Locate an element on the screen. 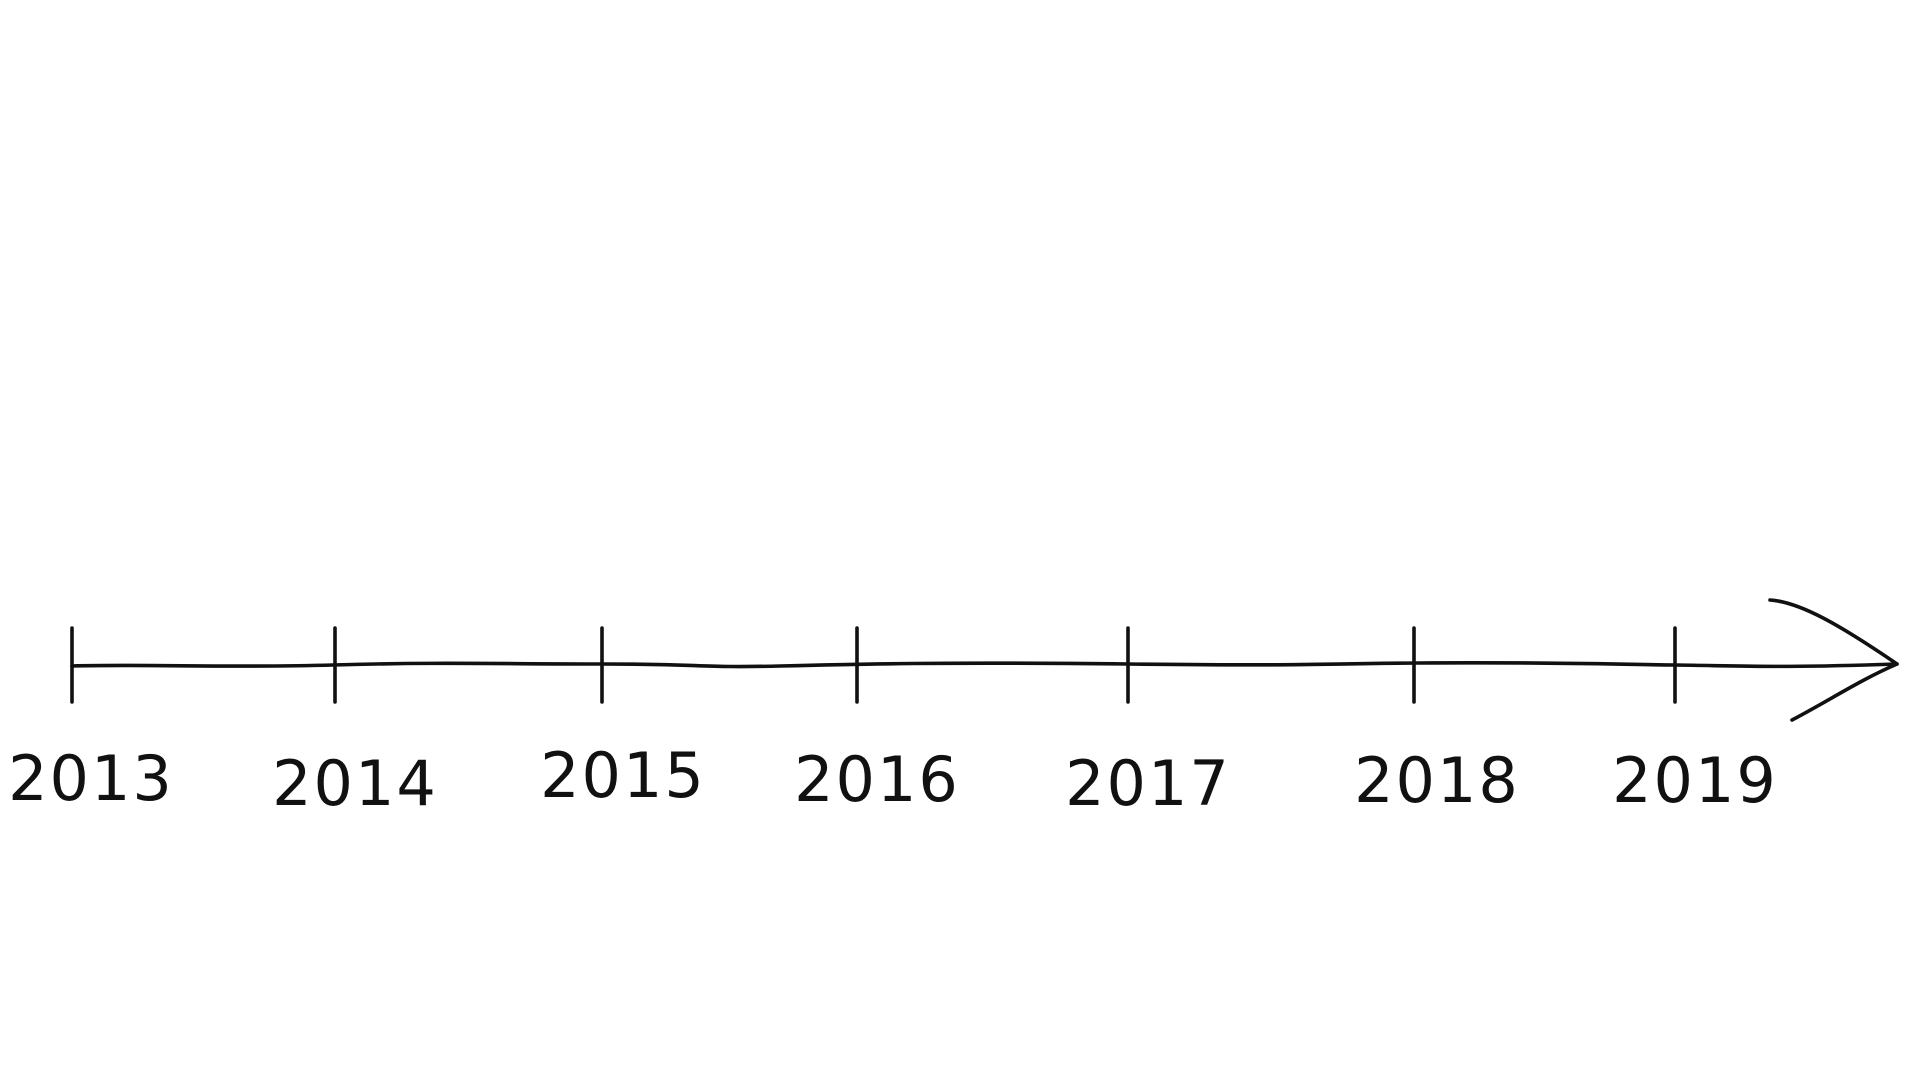 Image resolution: width=1920 pixels, height=1080 pixels. timeline-ticks is located at coordinates (873, 665).